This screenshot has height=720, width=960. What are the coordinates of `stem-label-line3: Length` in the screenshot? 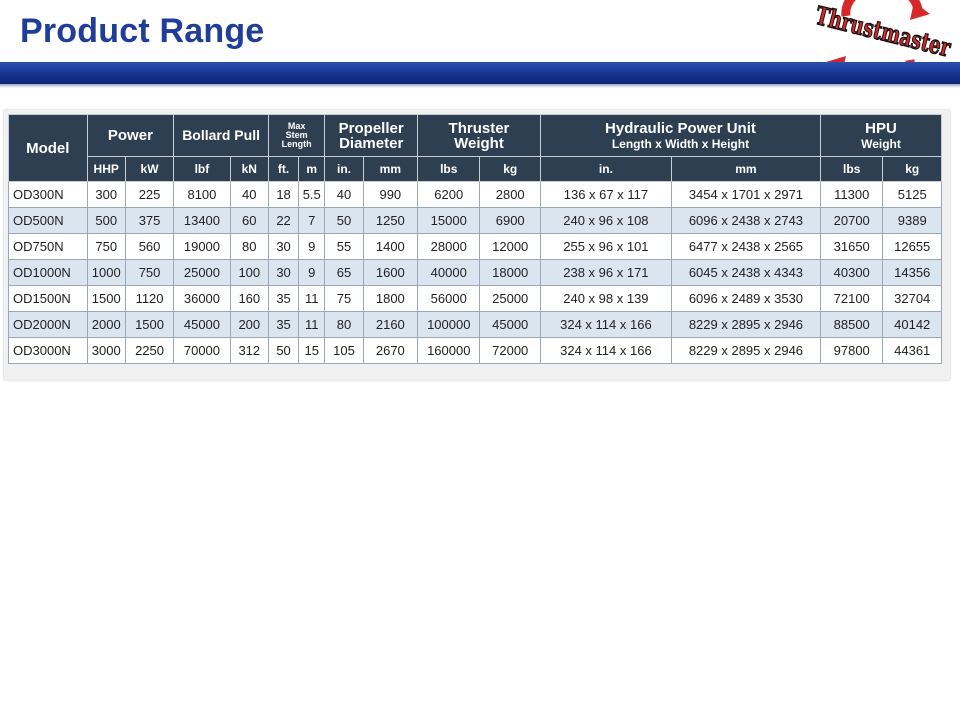 It's located at (296, 144).